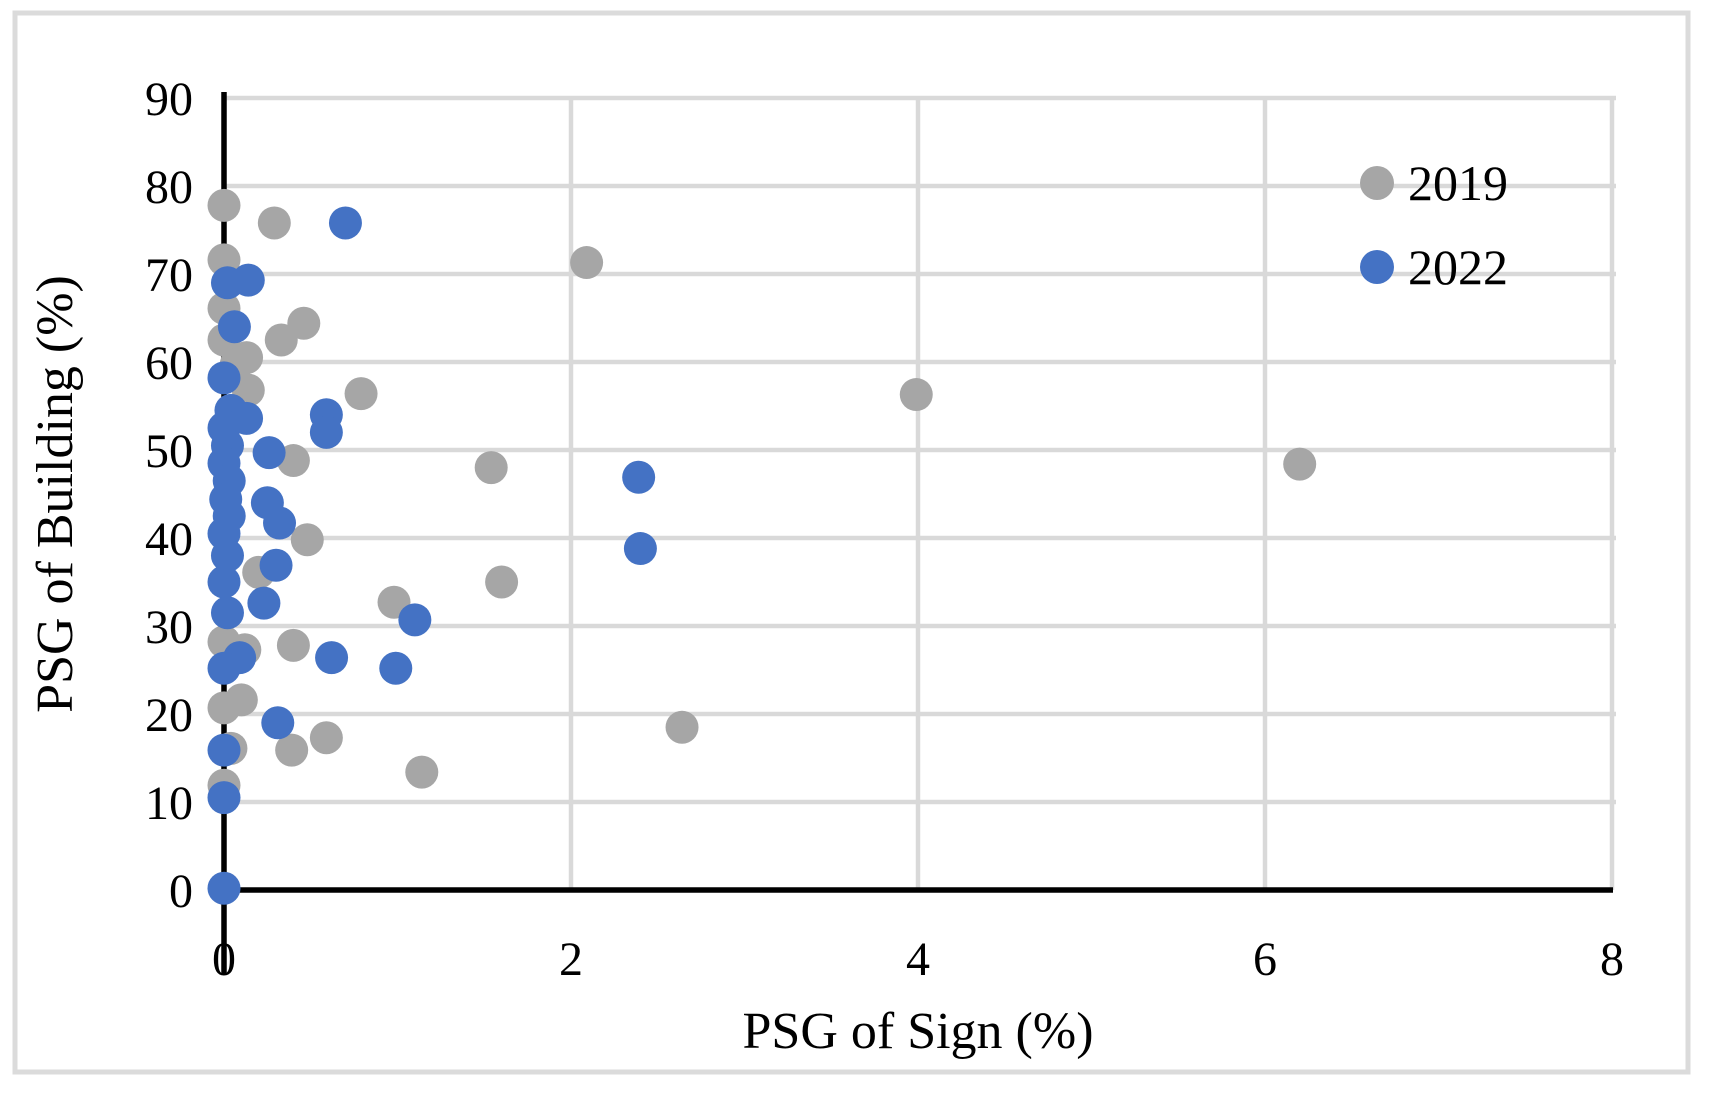 This screenshot has height=1098, width=1720. Describe the element at coordinates (169, 451) in the screenshot. I see `y-tick-label: 50` at that location.